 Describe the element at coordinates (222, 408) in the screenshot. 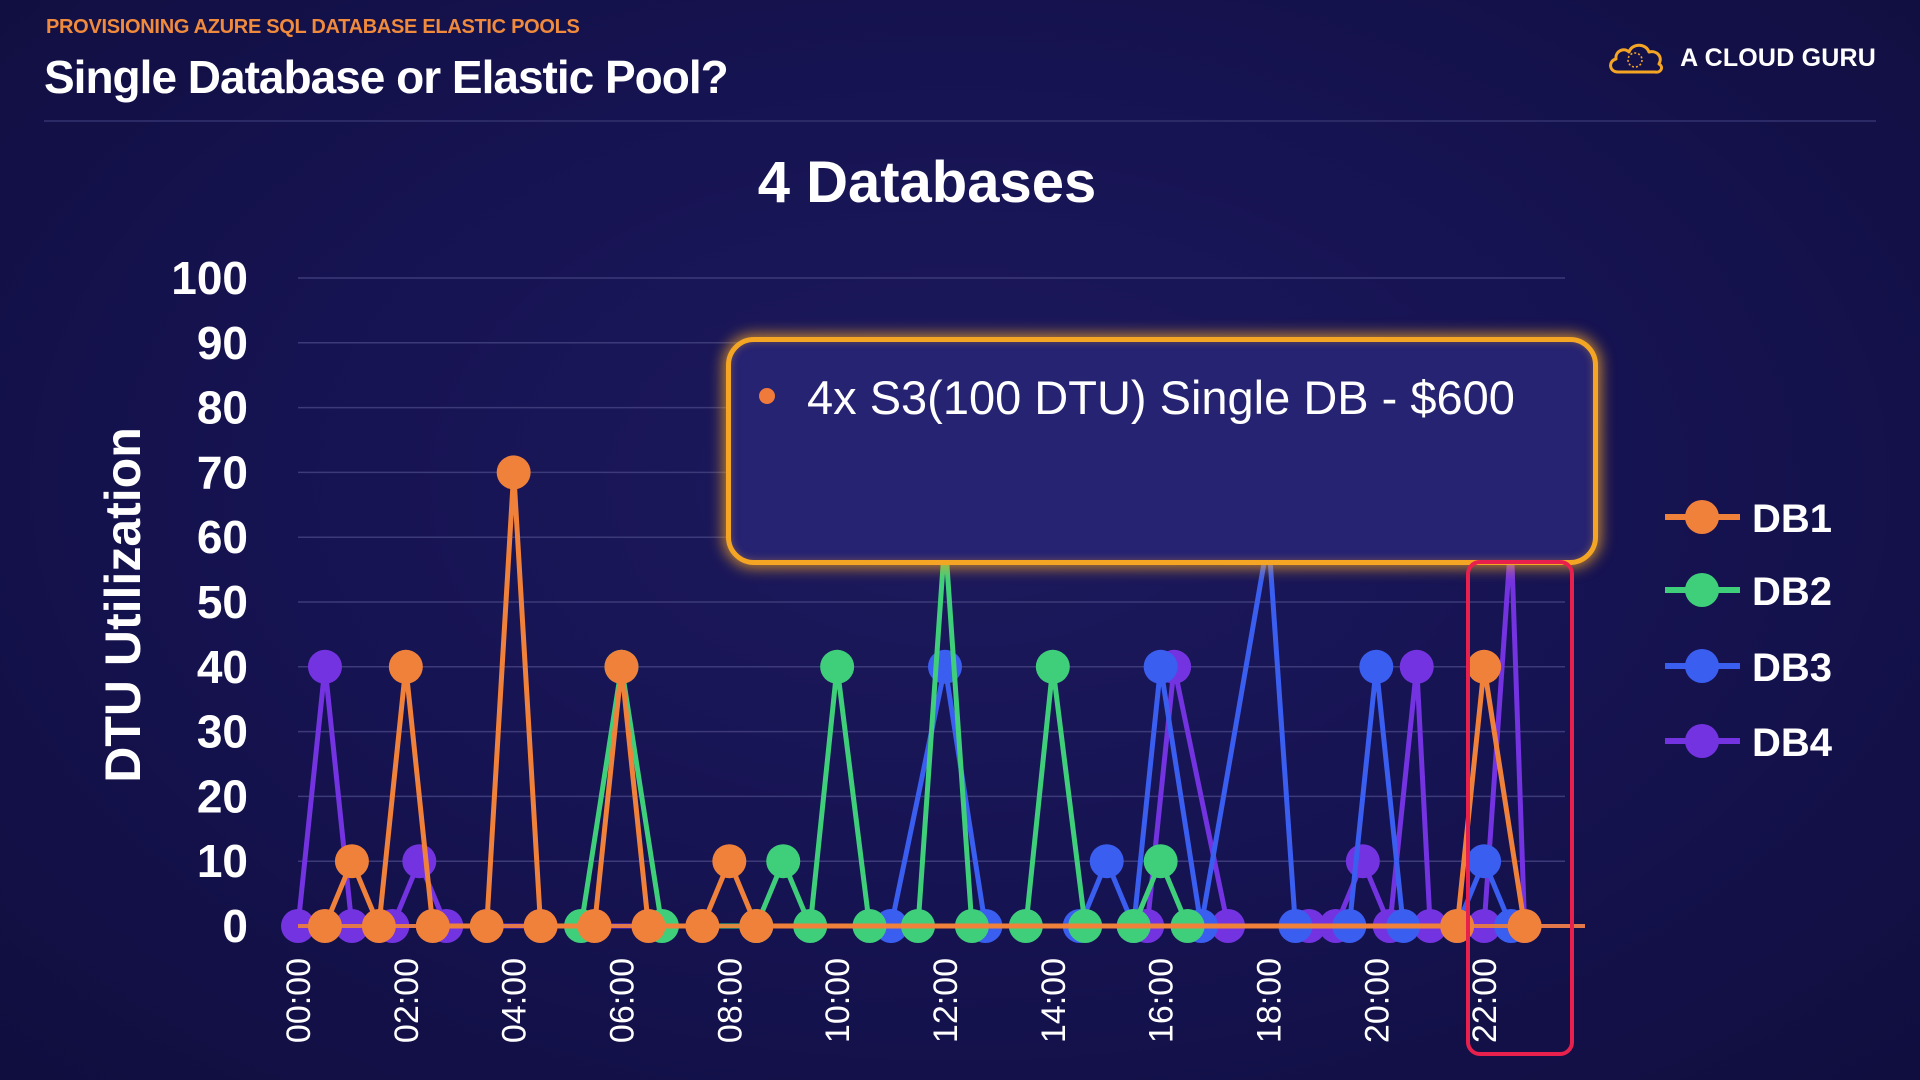

I see `y-tick-label: 80` at that location.